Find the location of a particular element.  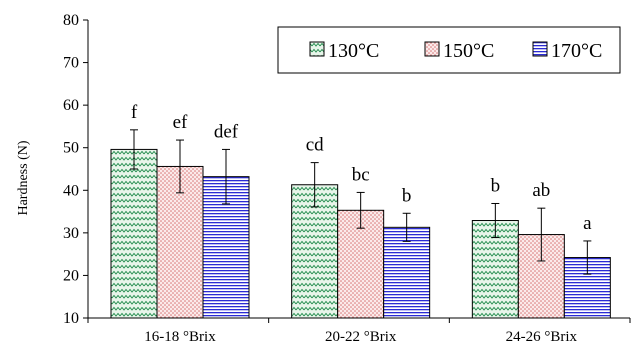

legend-entry: 150°C is located at coordinates (468, 51).